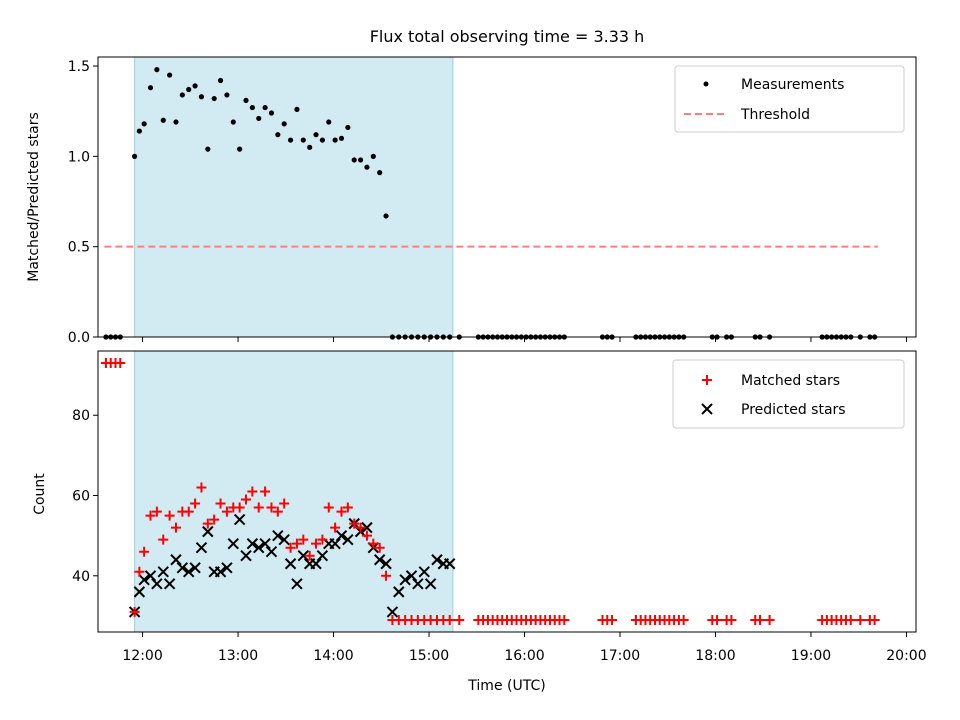 This screenshot has width=960, height=720. What do you see at coordinates (238, 656) in the screenshot?
I see `count-xtick-label: 13:00` at bounding box center [238, 656].